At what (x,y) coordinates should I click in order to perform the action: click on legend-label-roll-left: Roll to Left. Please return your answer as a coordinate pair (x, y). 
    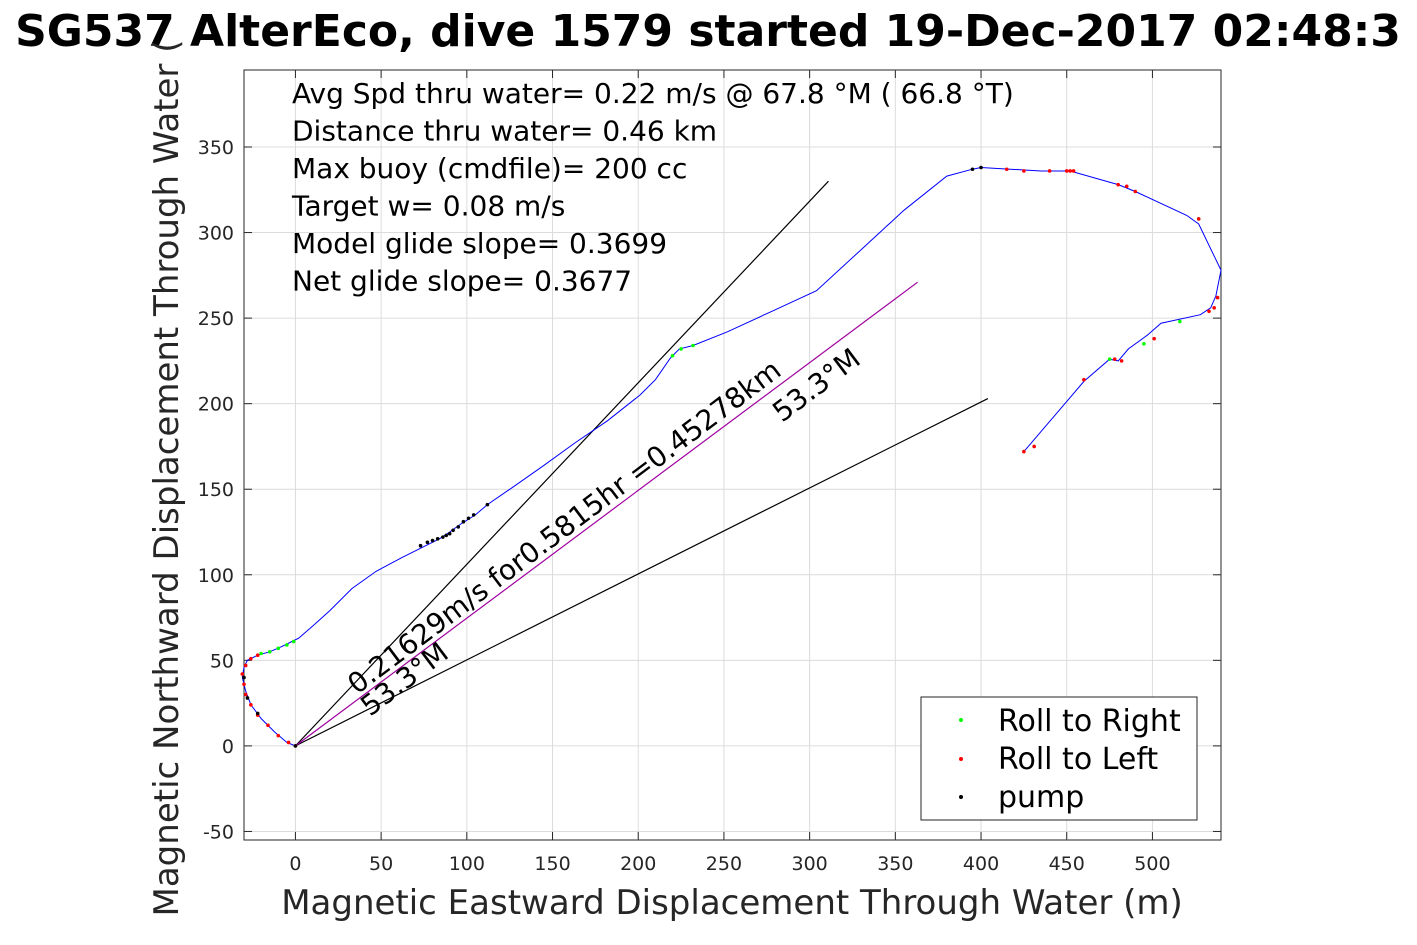
    Looking at the image, I should click on (1078, 759).